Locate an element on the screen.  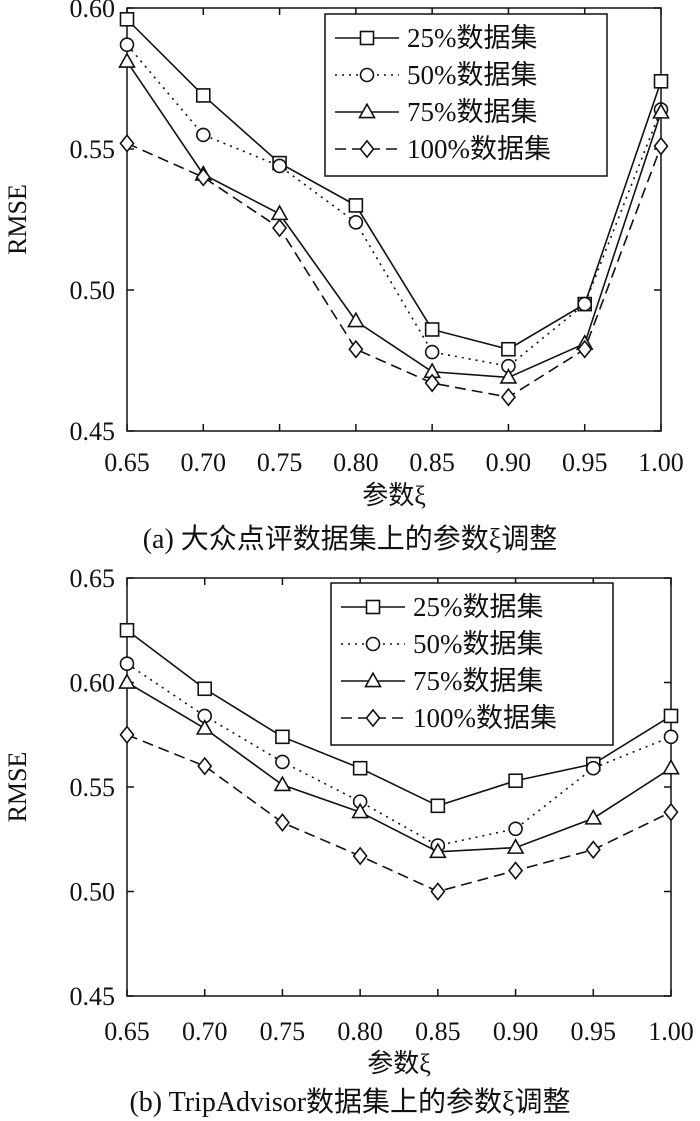
y-tick-label: 0.65 is located at coordinates (93, 578).